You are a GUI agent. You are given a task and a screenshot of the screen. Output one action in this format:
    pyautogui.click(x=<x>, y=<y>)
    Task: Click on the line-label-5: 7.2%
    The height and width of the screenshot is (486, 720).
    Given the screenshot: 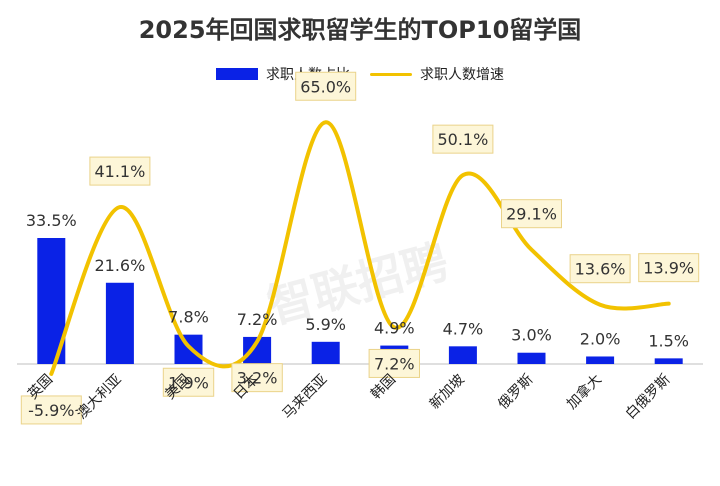 What is the action you would take?
    pyautogui.click(x=394, y=363)
    